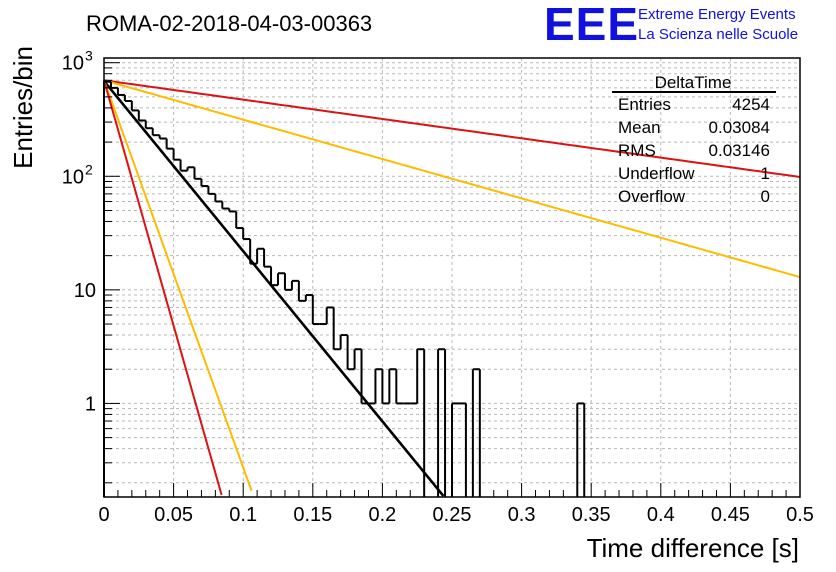 The image size is (836, 572). Describe the element at coordinates (23, 107) in the screenshot. I see `y-axis-label: Entries/bin` at that location.